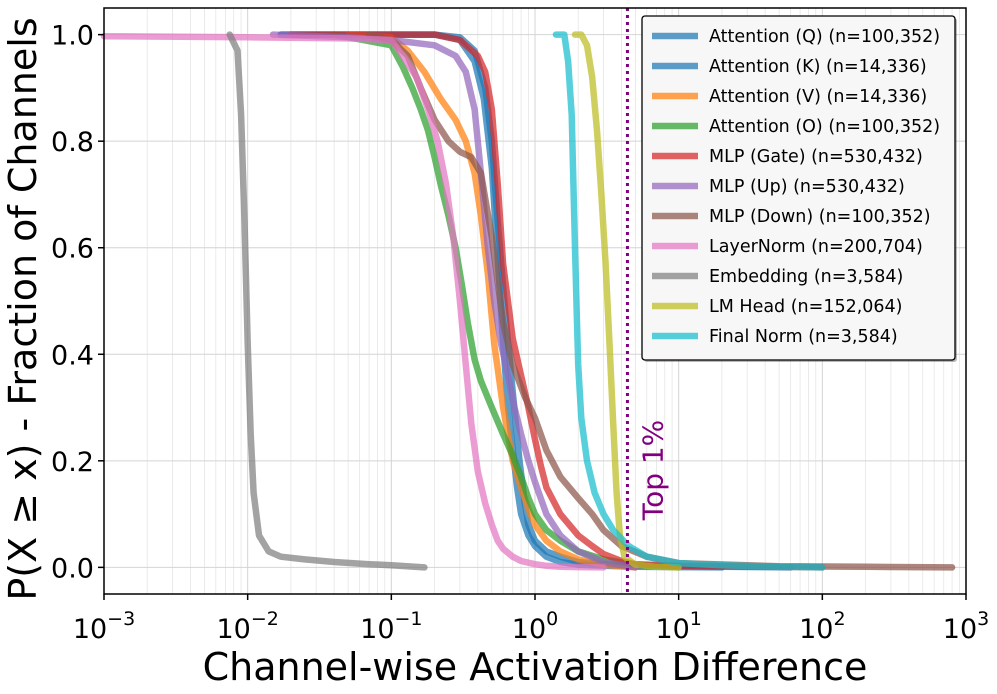 The width and height of the screenshot is (997, 694). What do you see at coordinates (72, 462) in the screenshot?
I see `y-tick-label: 0.2` at bounding box center [72, 462].